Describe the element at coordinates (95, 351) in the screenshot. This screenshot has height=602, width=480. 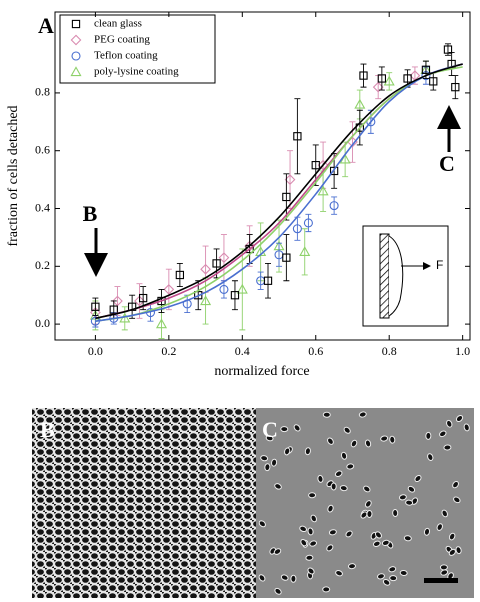
I see `x-tick-label: 0.0` at that location.